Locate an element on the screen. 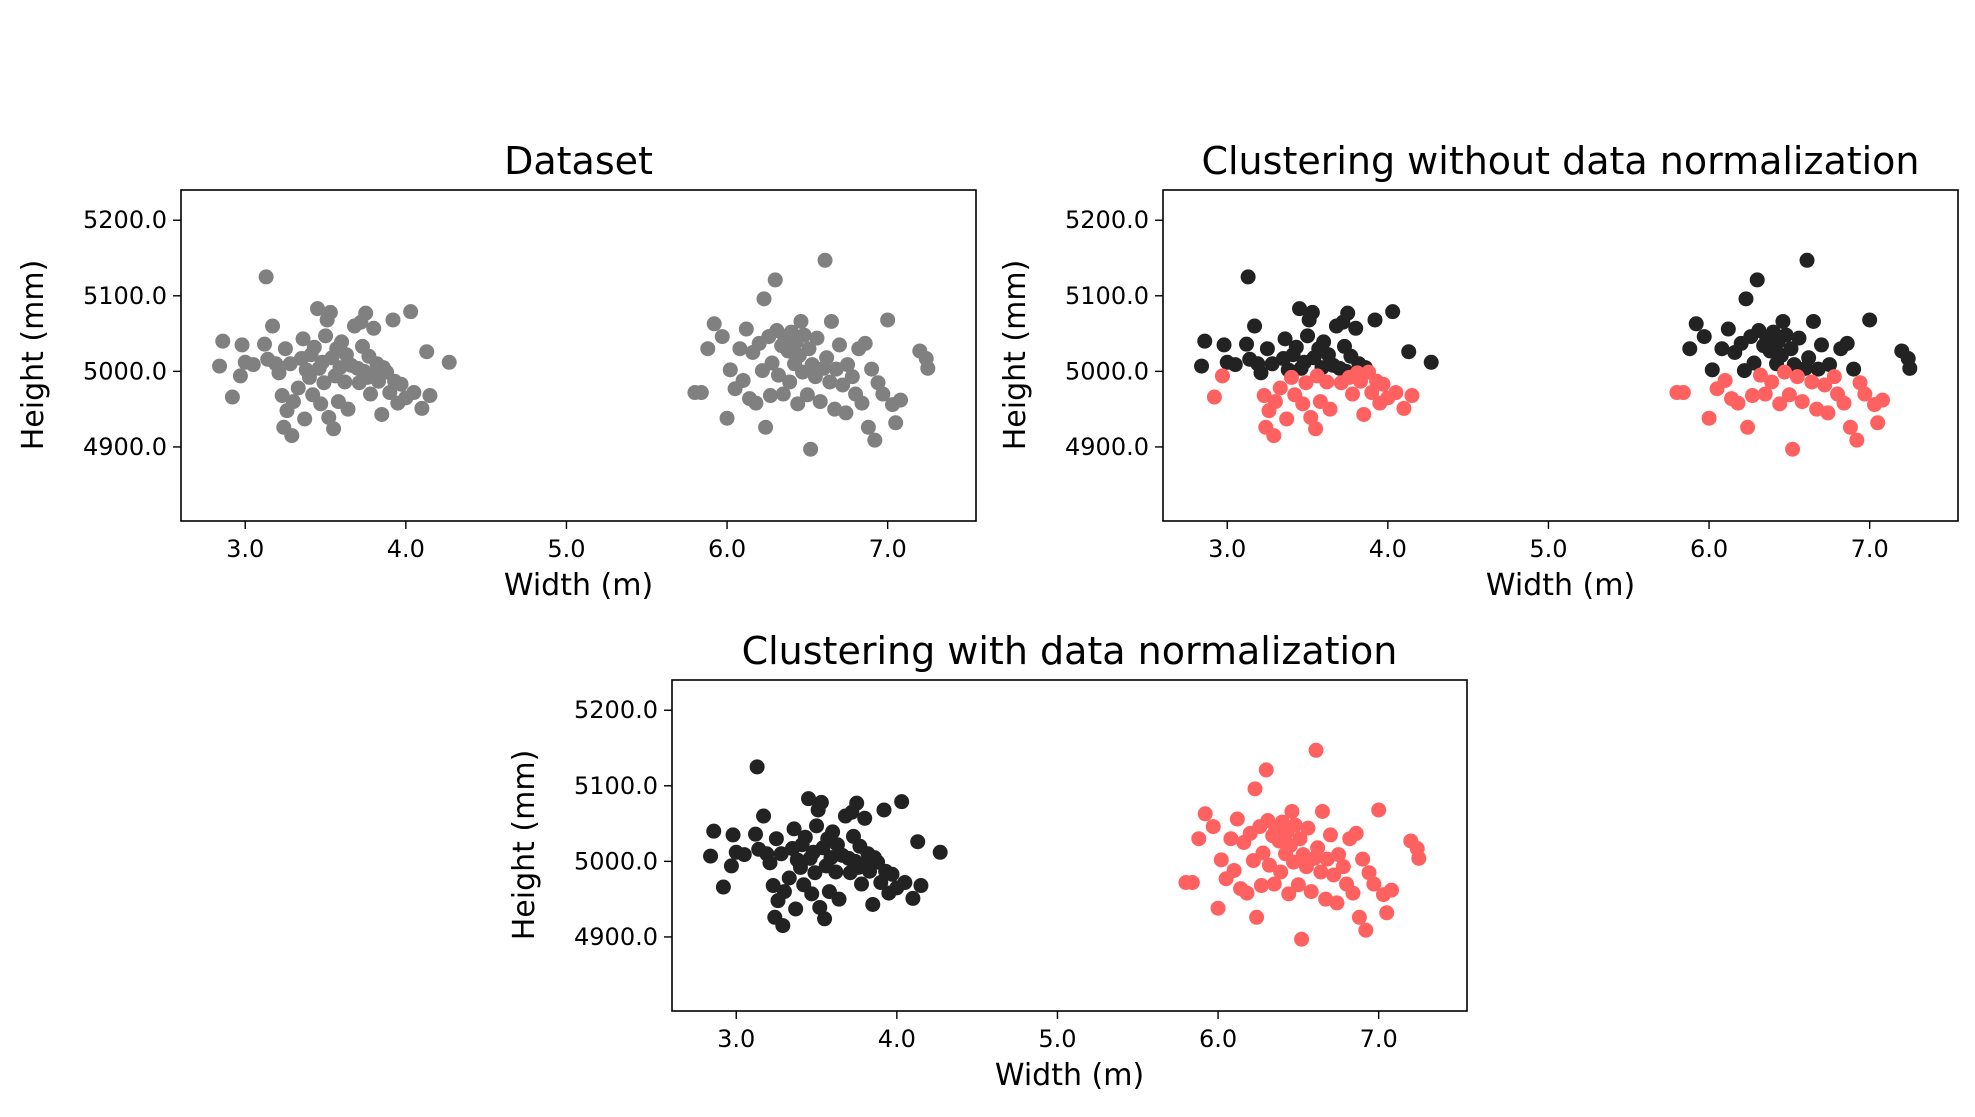  chart-title: Clustering with data normalization is located at coordinates (1070, 651).